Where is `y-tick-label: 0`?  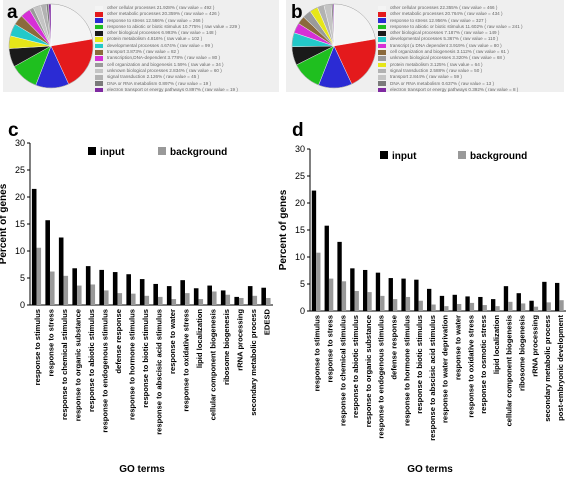
y-tick-label: 0 is located at coordinates (22, 305).